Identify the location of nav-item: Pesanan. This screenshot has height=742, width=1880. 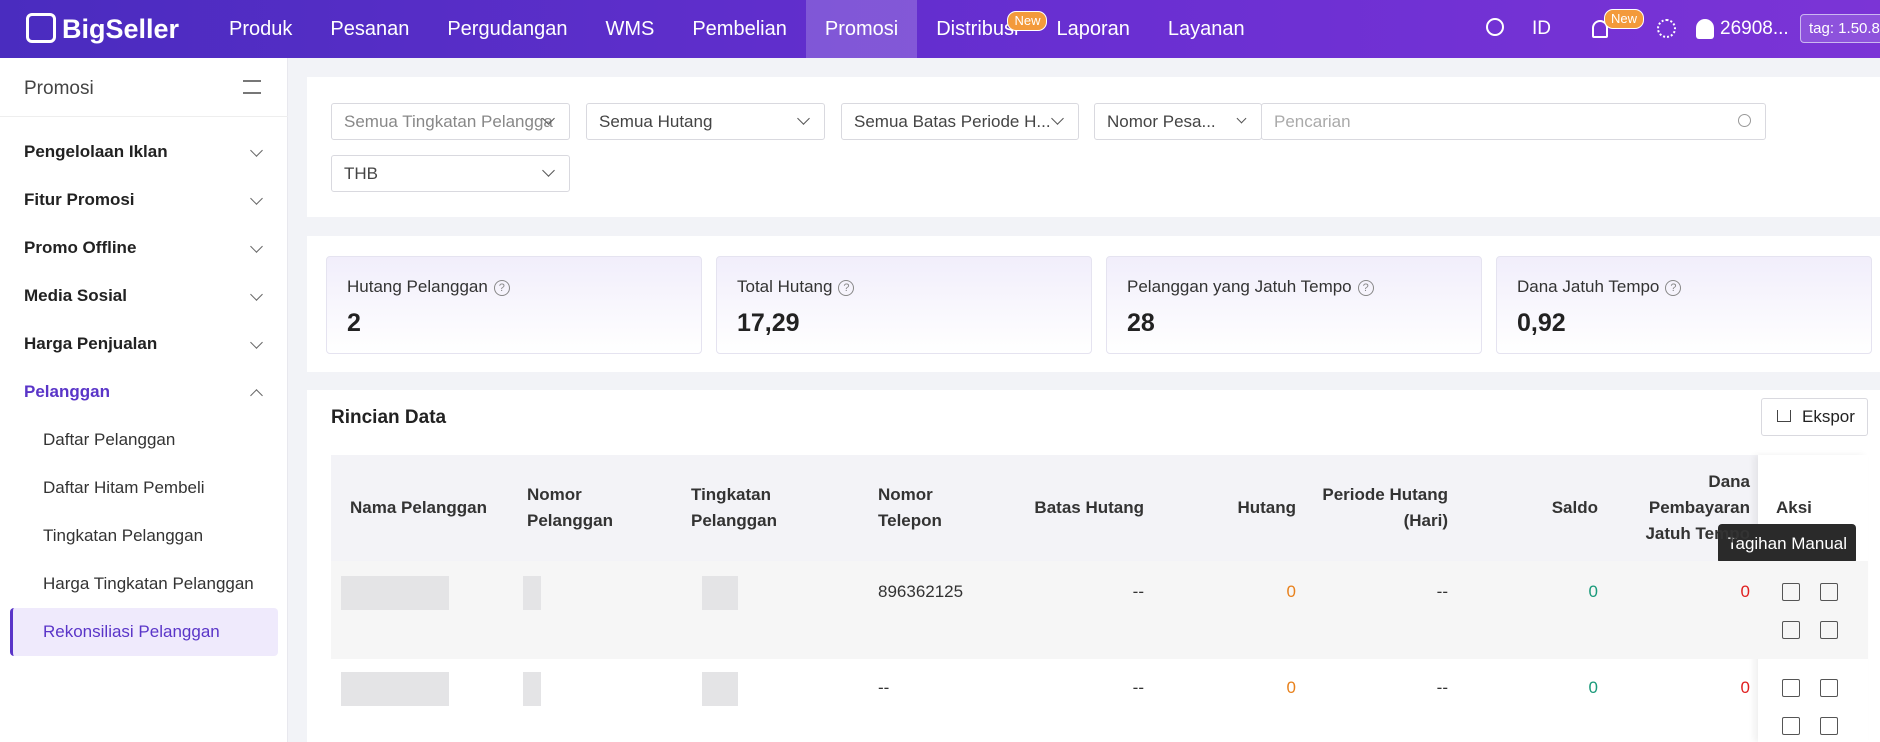
(370, 29).